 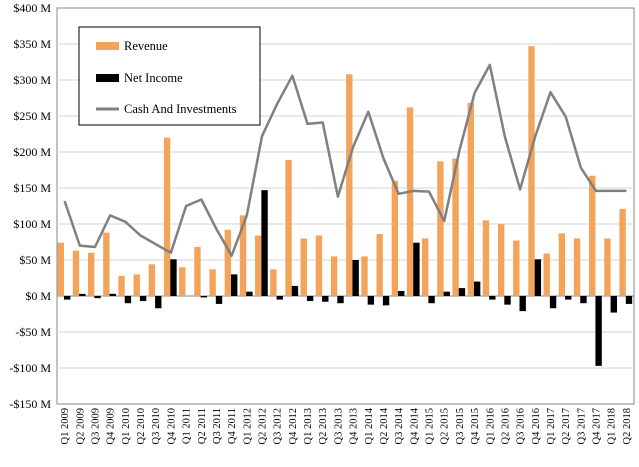 I want to click on x-tick-label: Q2 2010, so click(x=141, y=426).